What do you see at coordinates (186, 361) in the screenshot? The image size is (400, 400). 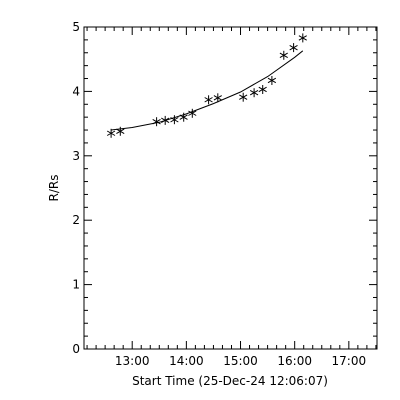 I see `x-tick-label: 14:00` at bounding box center [186, 361].